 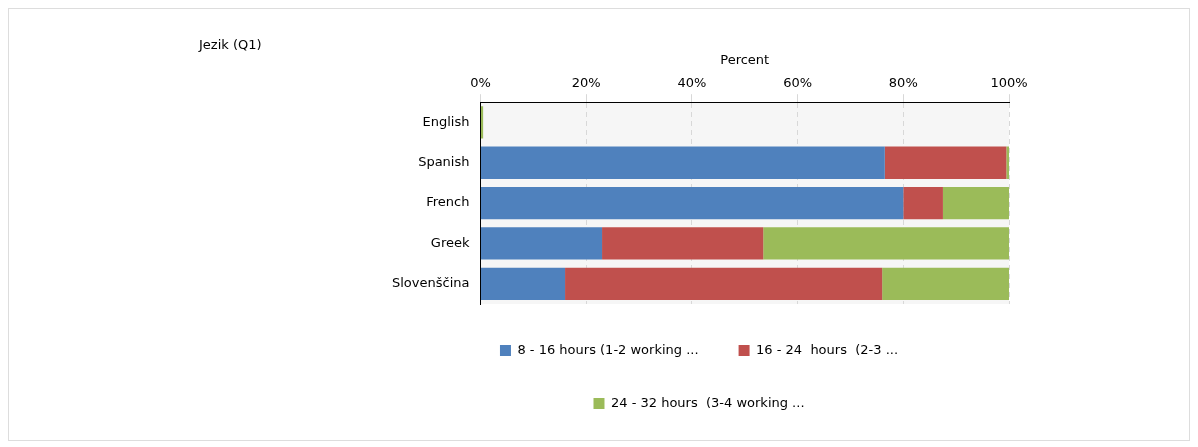 I want to click on x-axis-title: Percent, so click(x=745, y=60).